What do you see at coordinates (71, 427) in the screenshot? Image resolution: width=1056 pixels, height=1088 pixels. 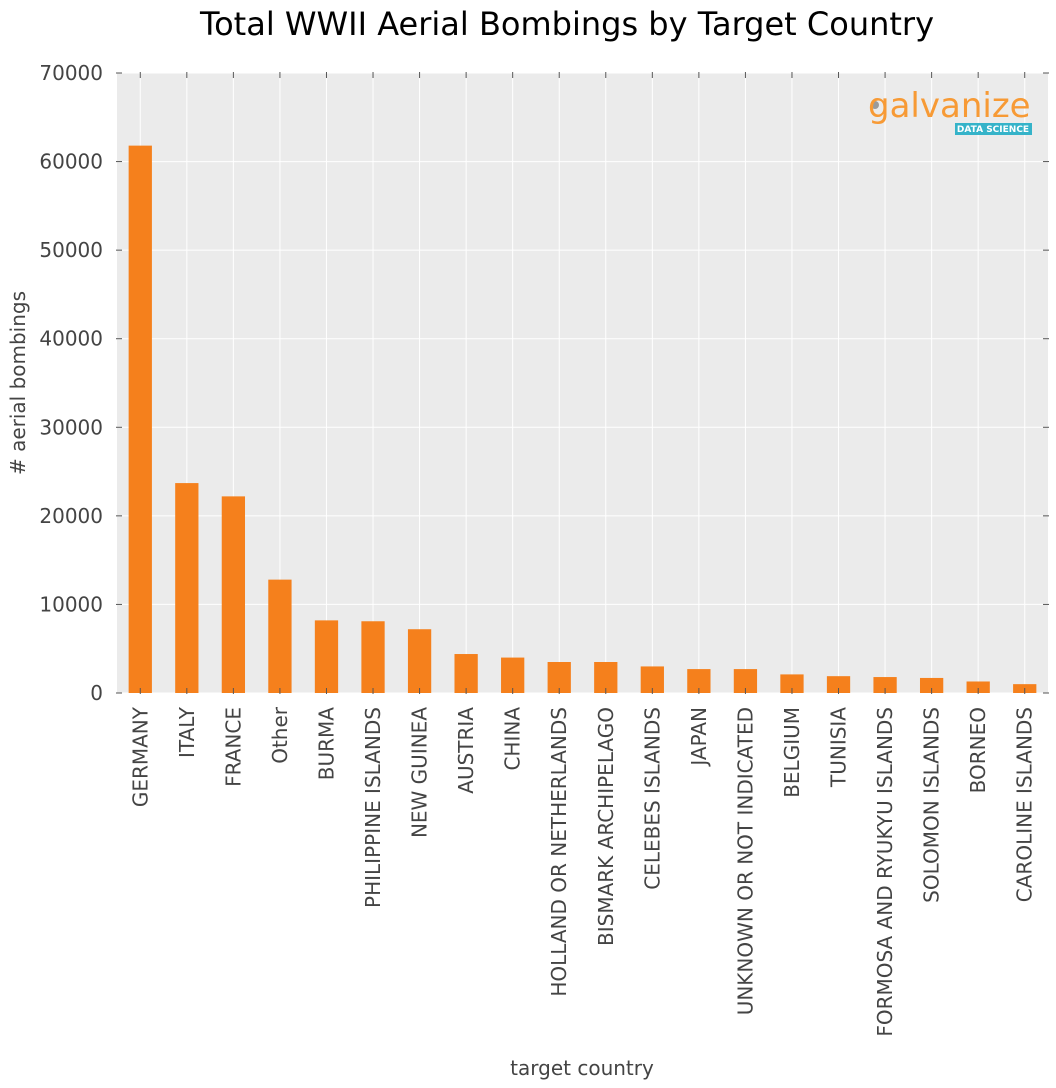 I see `y-tick-label: 30000` at bounding box center [71, 427].